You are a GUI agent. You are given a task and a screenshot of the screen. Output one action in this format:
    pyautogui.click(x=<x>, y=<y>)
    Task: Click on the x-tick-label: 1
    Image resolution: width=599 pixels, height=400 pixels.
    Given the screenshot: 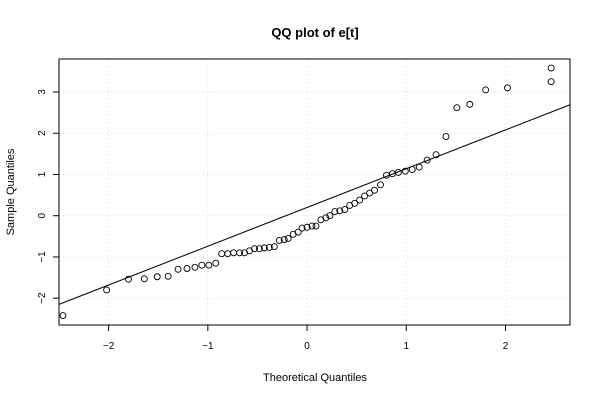 What is the action you would take?
    pyautogui.click(x=407, y=346)
    